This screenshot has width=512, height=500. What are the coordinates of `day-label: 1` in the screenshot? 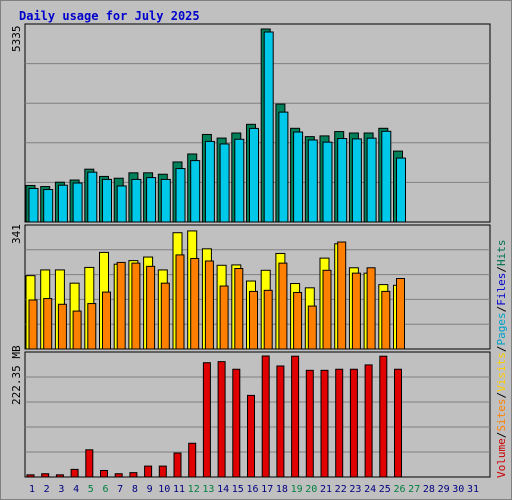 It's located at (32, 489).